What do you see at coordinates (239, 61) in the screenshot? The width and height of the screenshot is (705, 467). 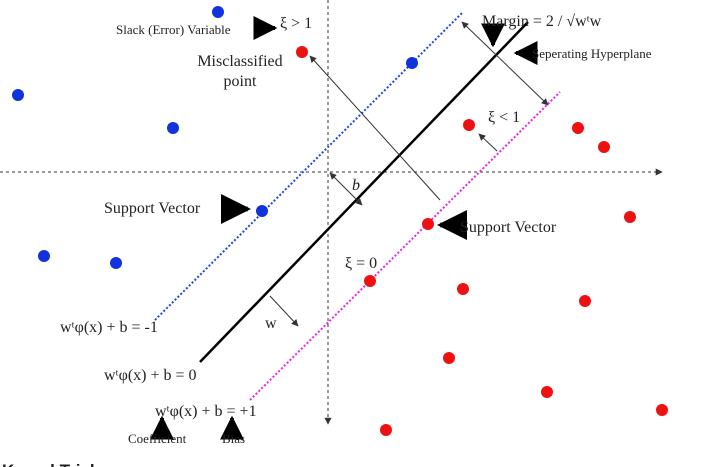 I see `label: Misclassified` at bounding box center [239, 61].